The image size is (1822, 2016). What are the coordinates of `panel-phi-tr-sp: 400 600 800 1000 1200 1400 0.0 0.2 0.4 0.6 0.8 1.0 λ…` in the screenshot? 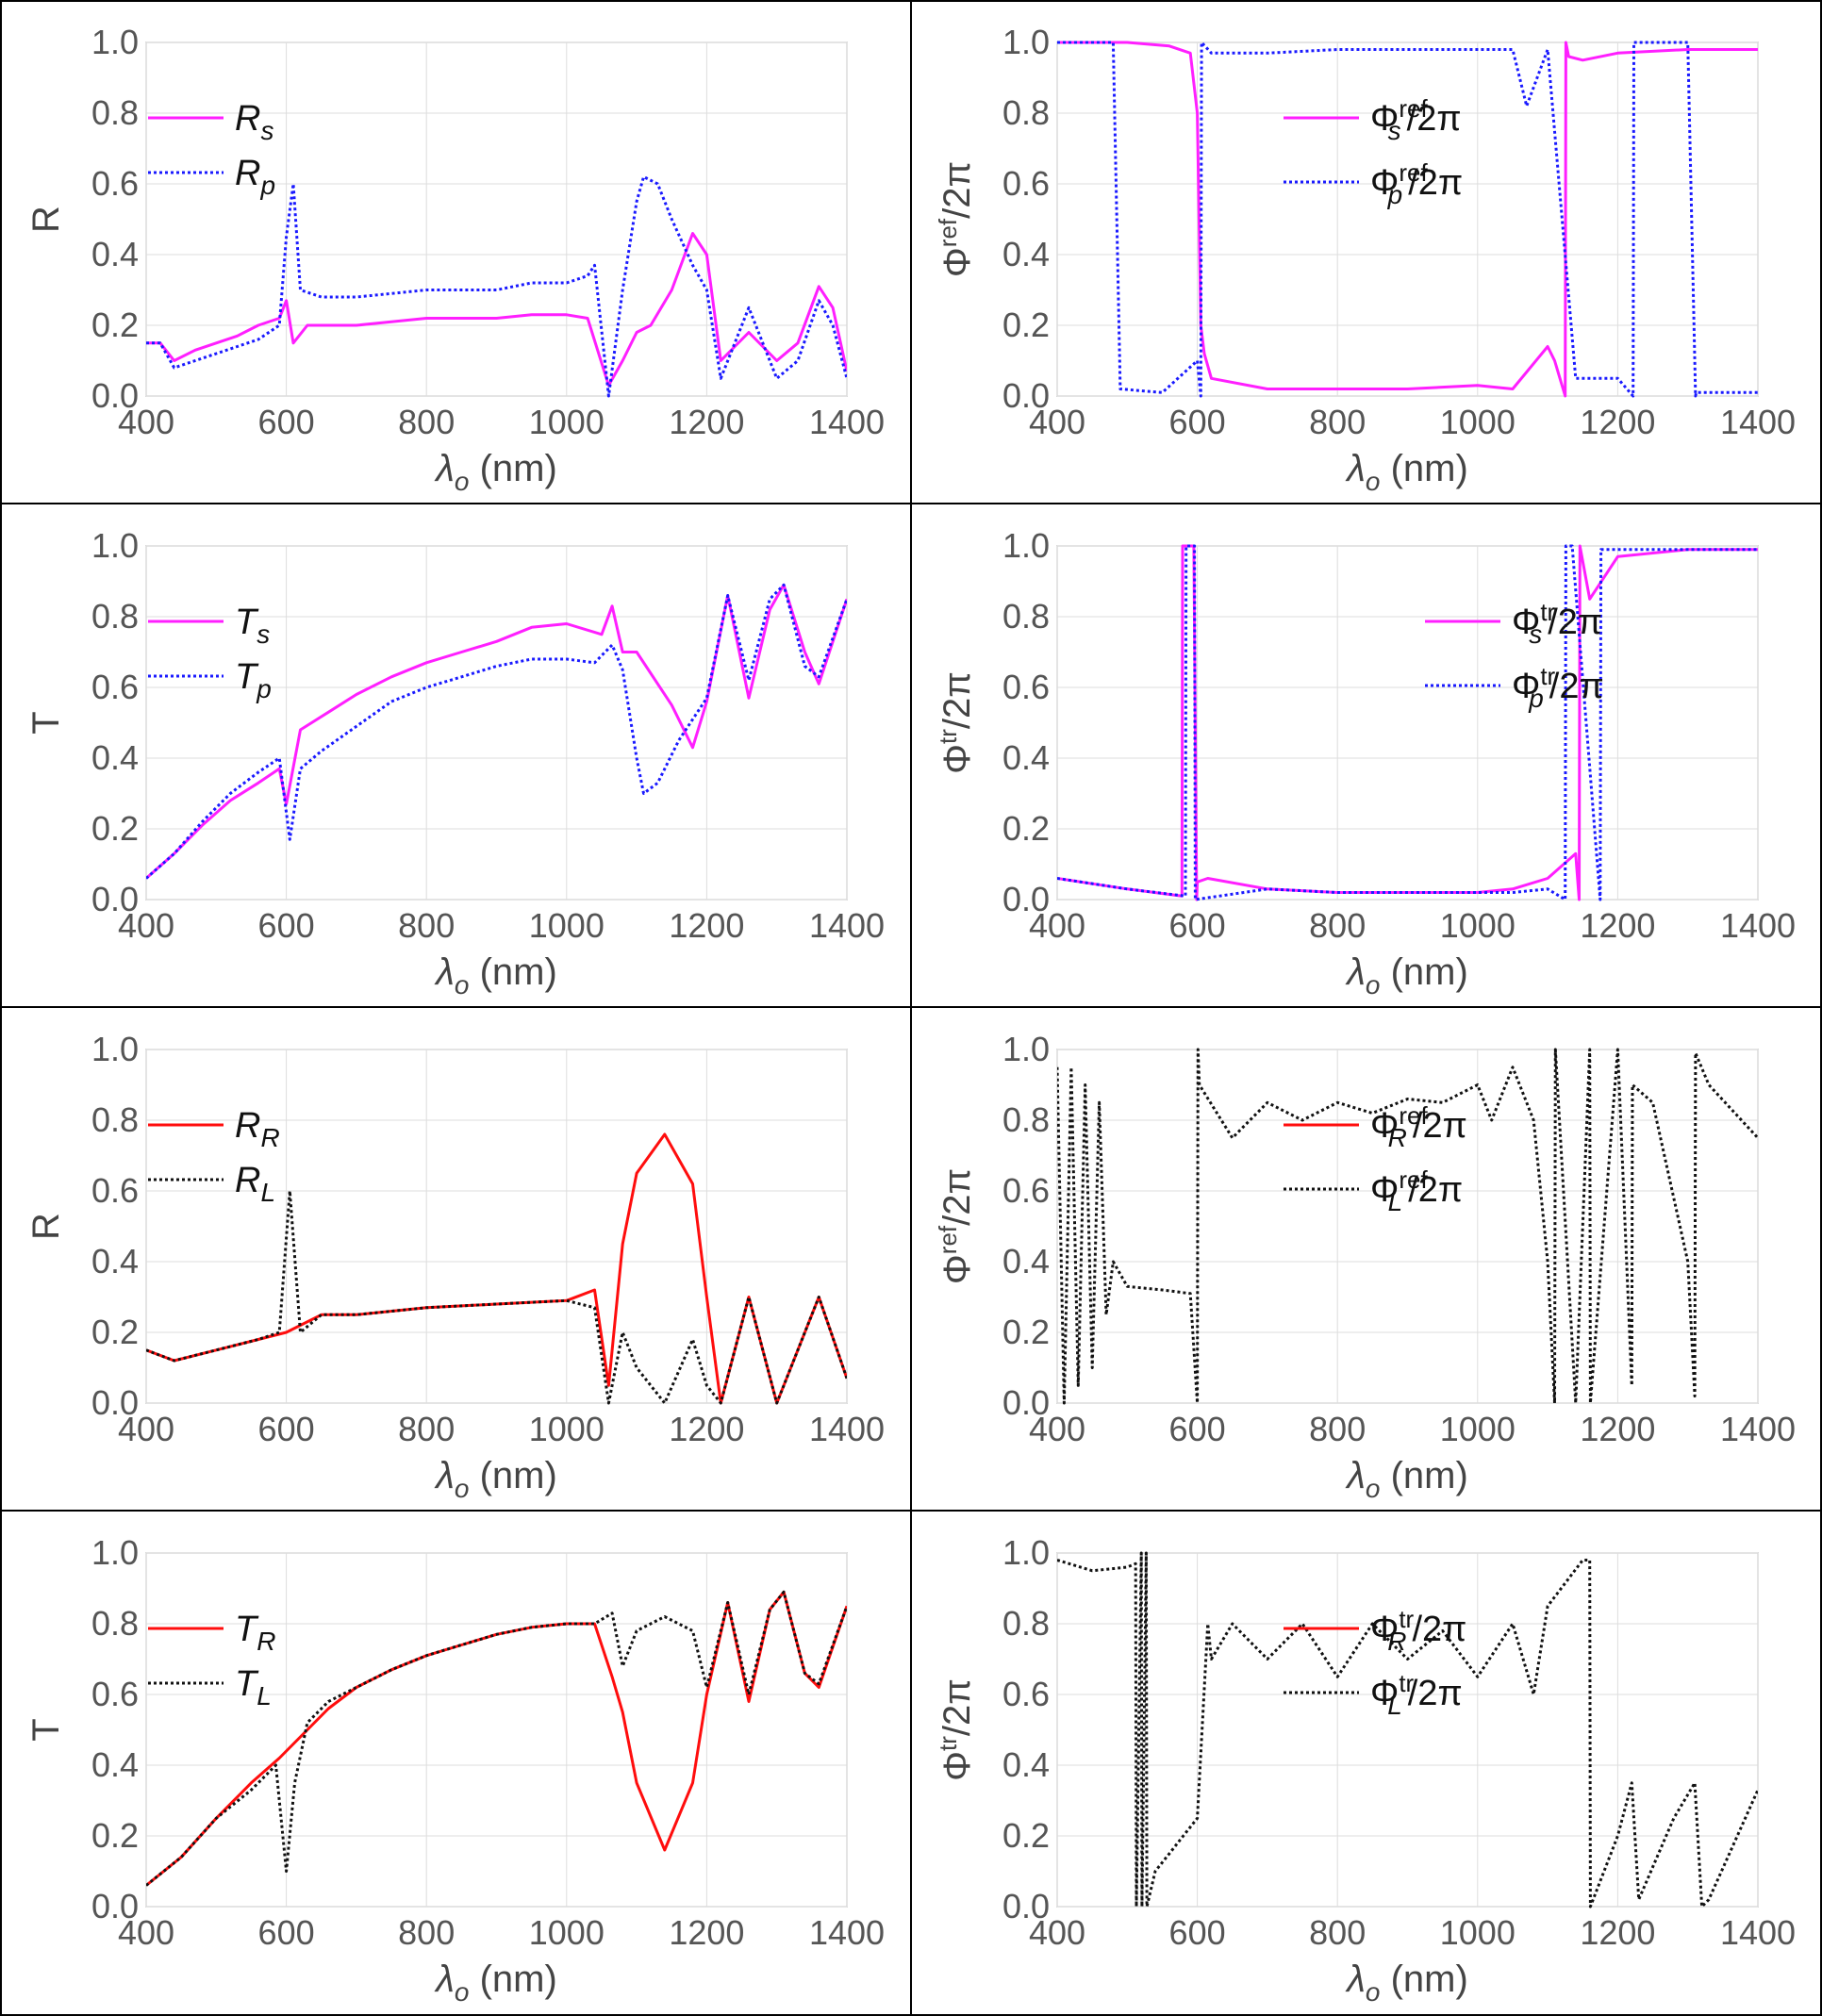 It's located at (1365, 763).